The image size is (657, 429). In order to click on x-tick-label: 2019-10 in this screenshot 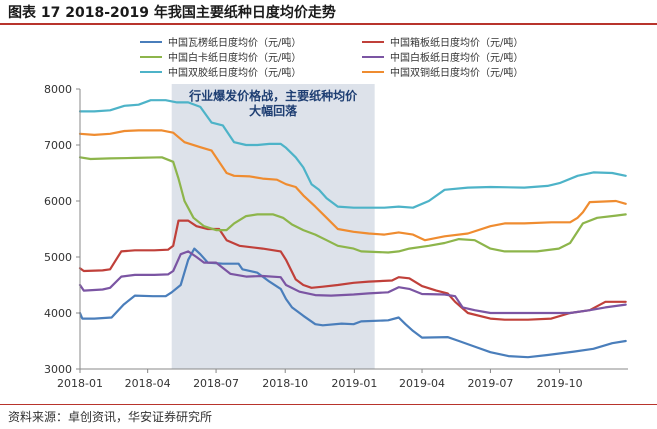, I will do `click(560, 383)`.